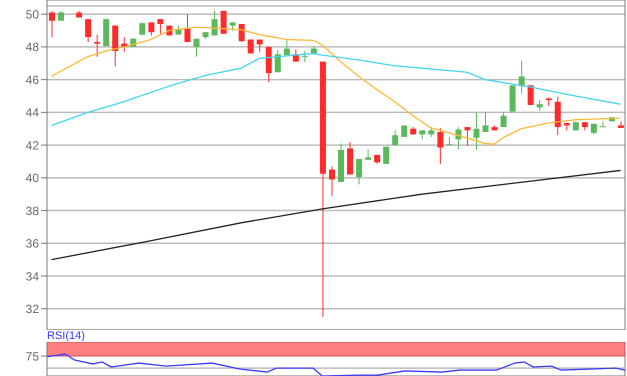  What do you see at coordinates (33, 113) in the screenshot?
I see `y-tick-label: 44` at bounding box center [33, 113].